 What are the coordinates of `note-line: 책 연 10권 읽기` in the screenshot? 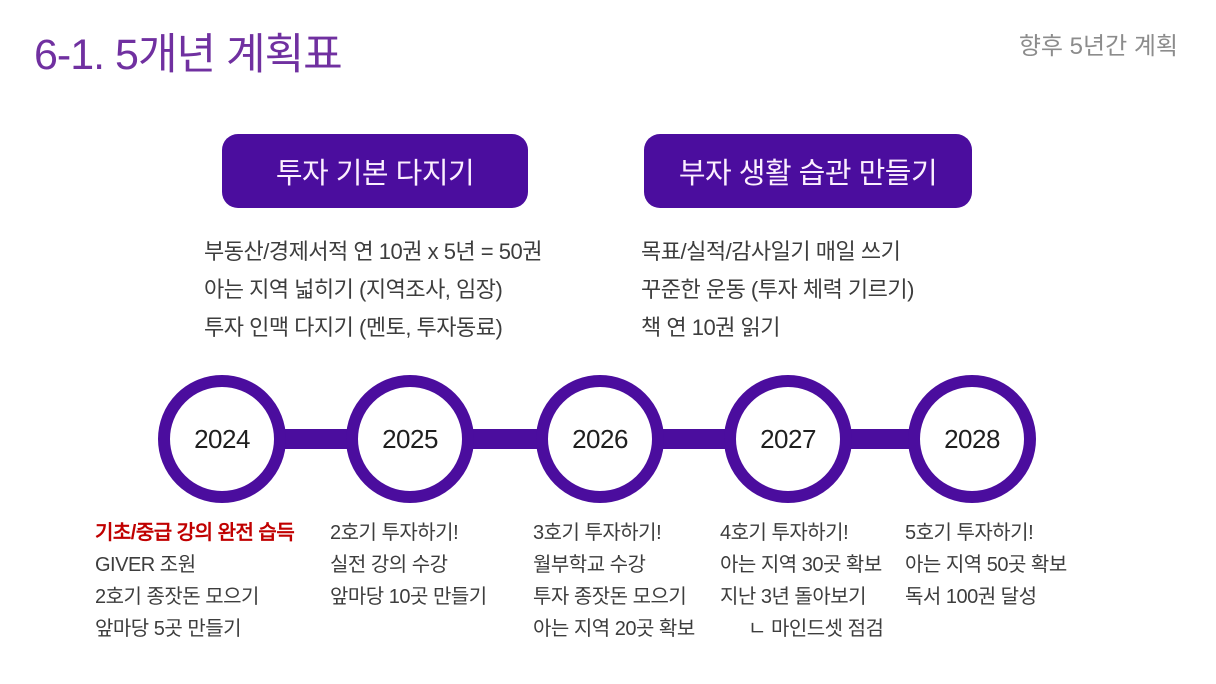 It's located at (711, 327).